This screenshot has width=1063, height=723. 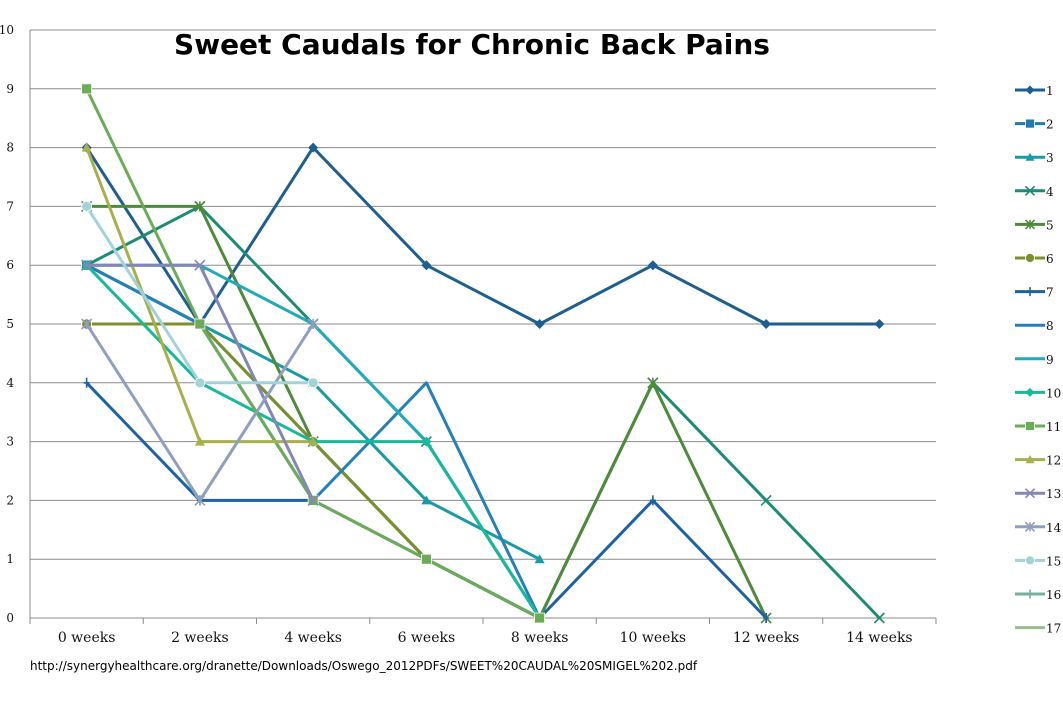 I want to click on legend-item: 4, so click(x=1034, y=192).